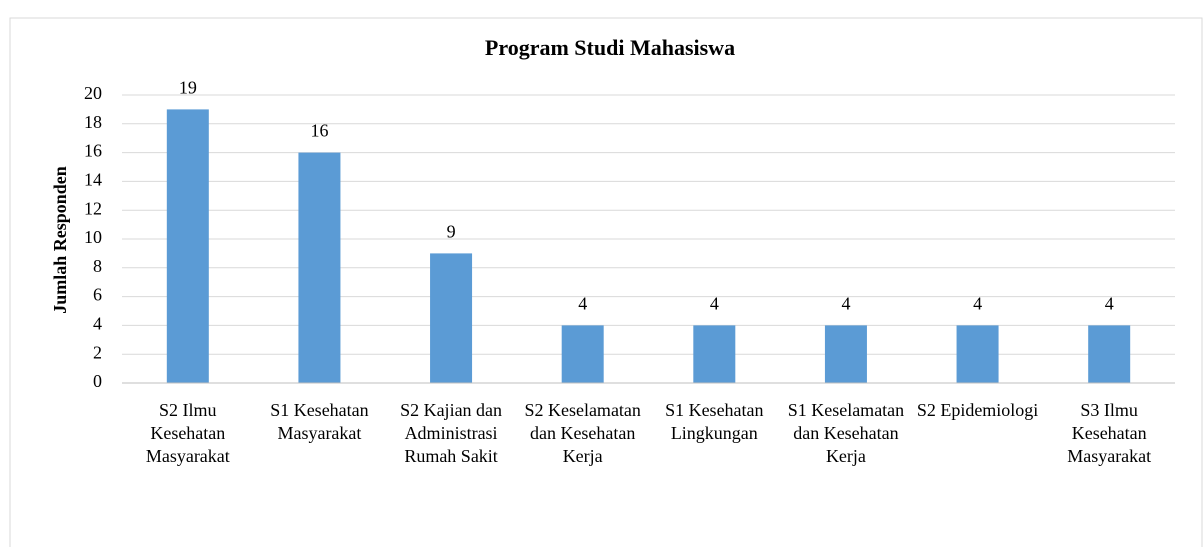 This screenshot has width=1204, height=547. Describe the element at coordinates (93, 122) in the screenshot. I see `y-tick-label: 18` at that location.